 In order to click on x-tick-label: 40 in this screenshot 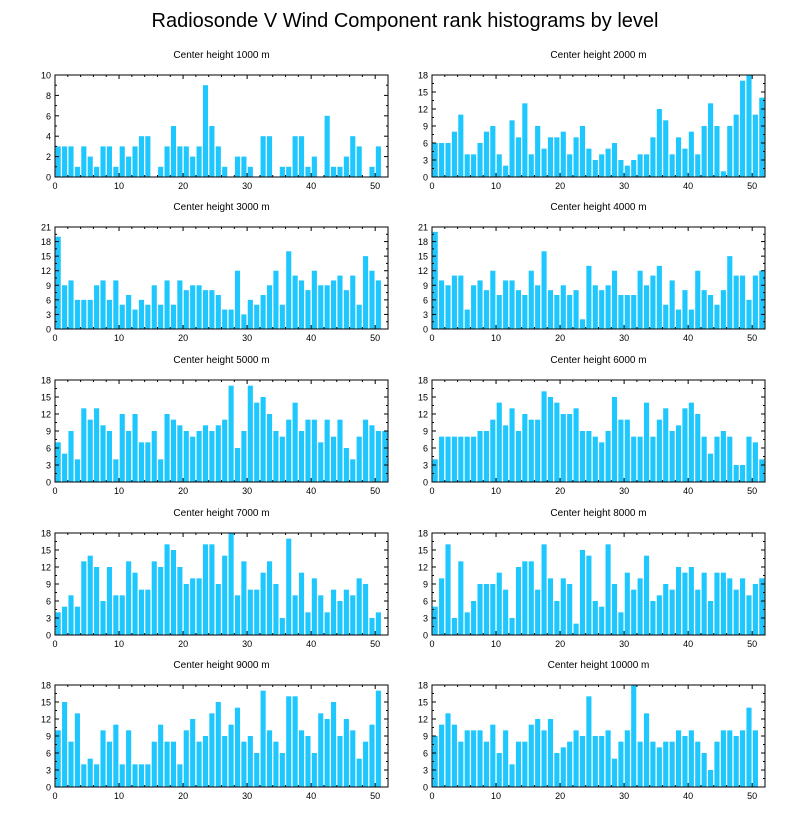, I will do `click(311, 338)`.